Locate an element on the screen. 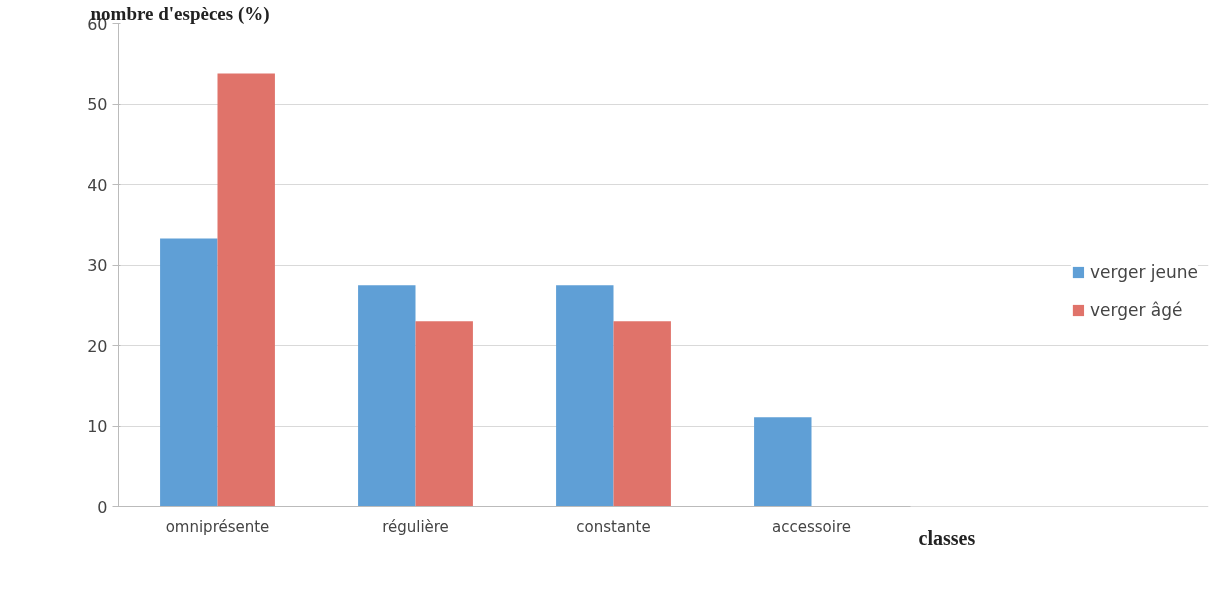 The width and height of the screenshot is (1223, 614). x-axis-title: classes is located at coordinates (947, 537).